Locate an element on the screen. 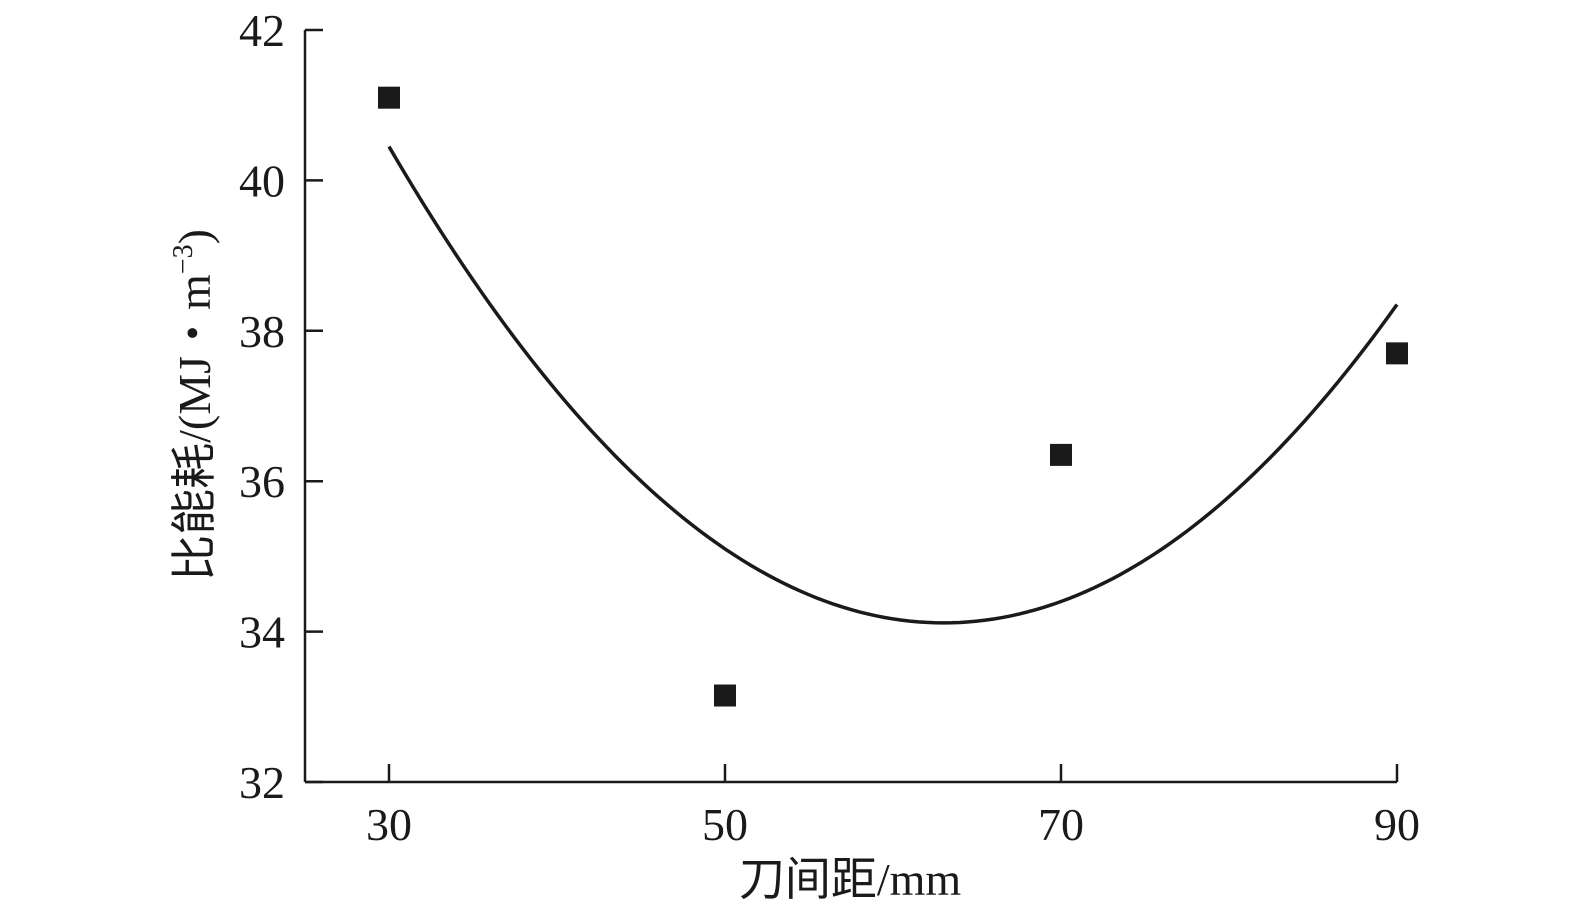 This screenshot has width=1575, height=918. y-tick-label: 40 is located at coordinates (262, 180).